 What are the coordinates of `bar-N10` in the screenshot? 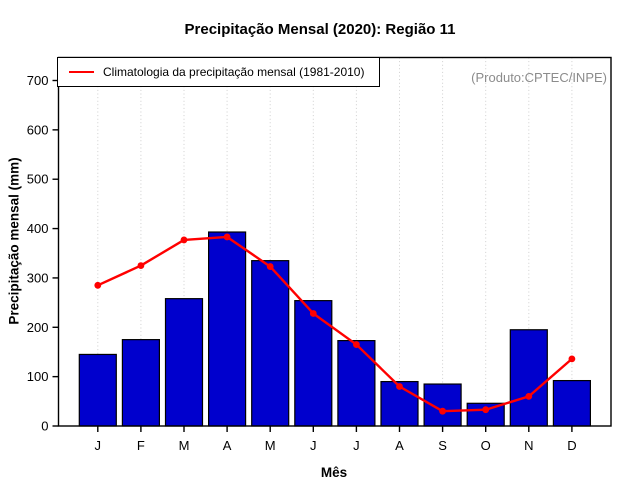 It's located at (528, 378).